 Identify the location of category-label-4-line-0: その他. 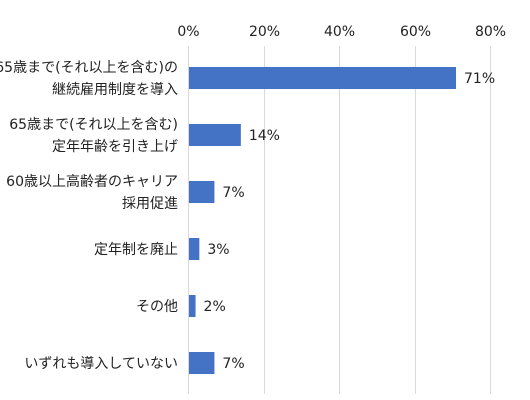
(157, 307).